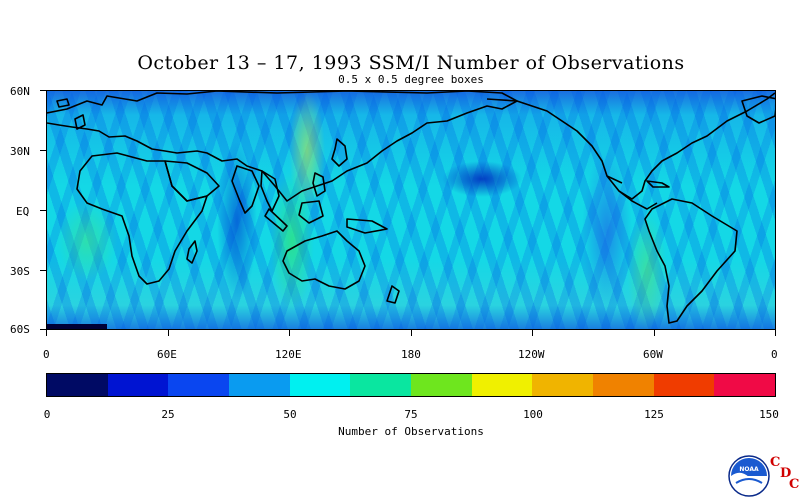  What do you see at coordinates (654, 414) in the screenshot?
I see `colorbar-tick-125: 125` at bounding box center [654, 414].